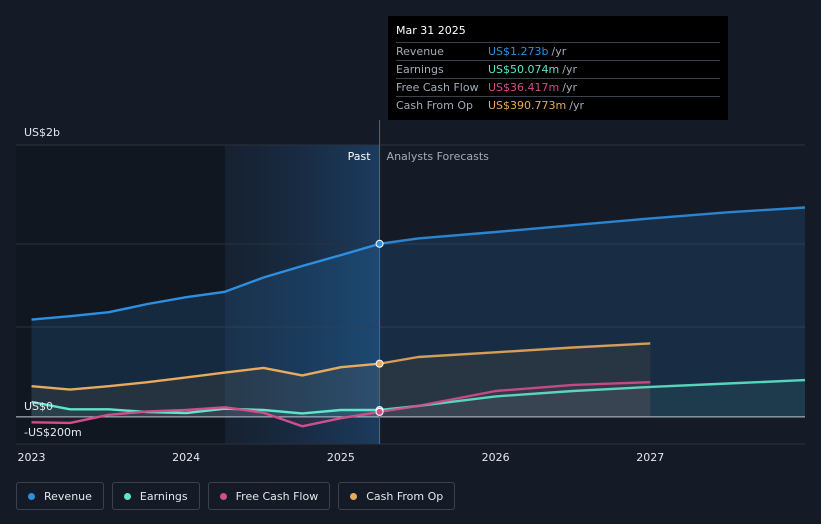  I want to click on past-highlight-region, so click(302, 294).